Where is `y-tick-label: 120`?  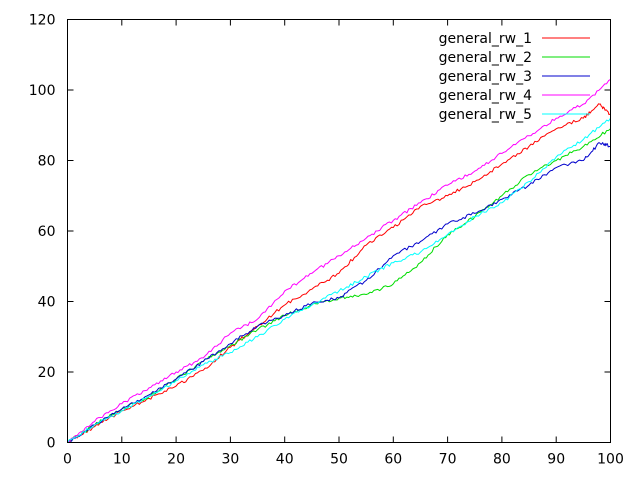 y-tick-label: 120 is located at coordinates (42, 21).